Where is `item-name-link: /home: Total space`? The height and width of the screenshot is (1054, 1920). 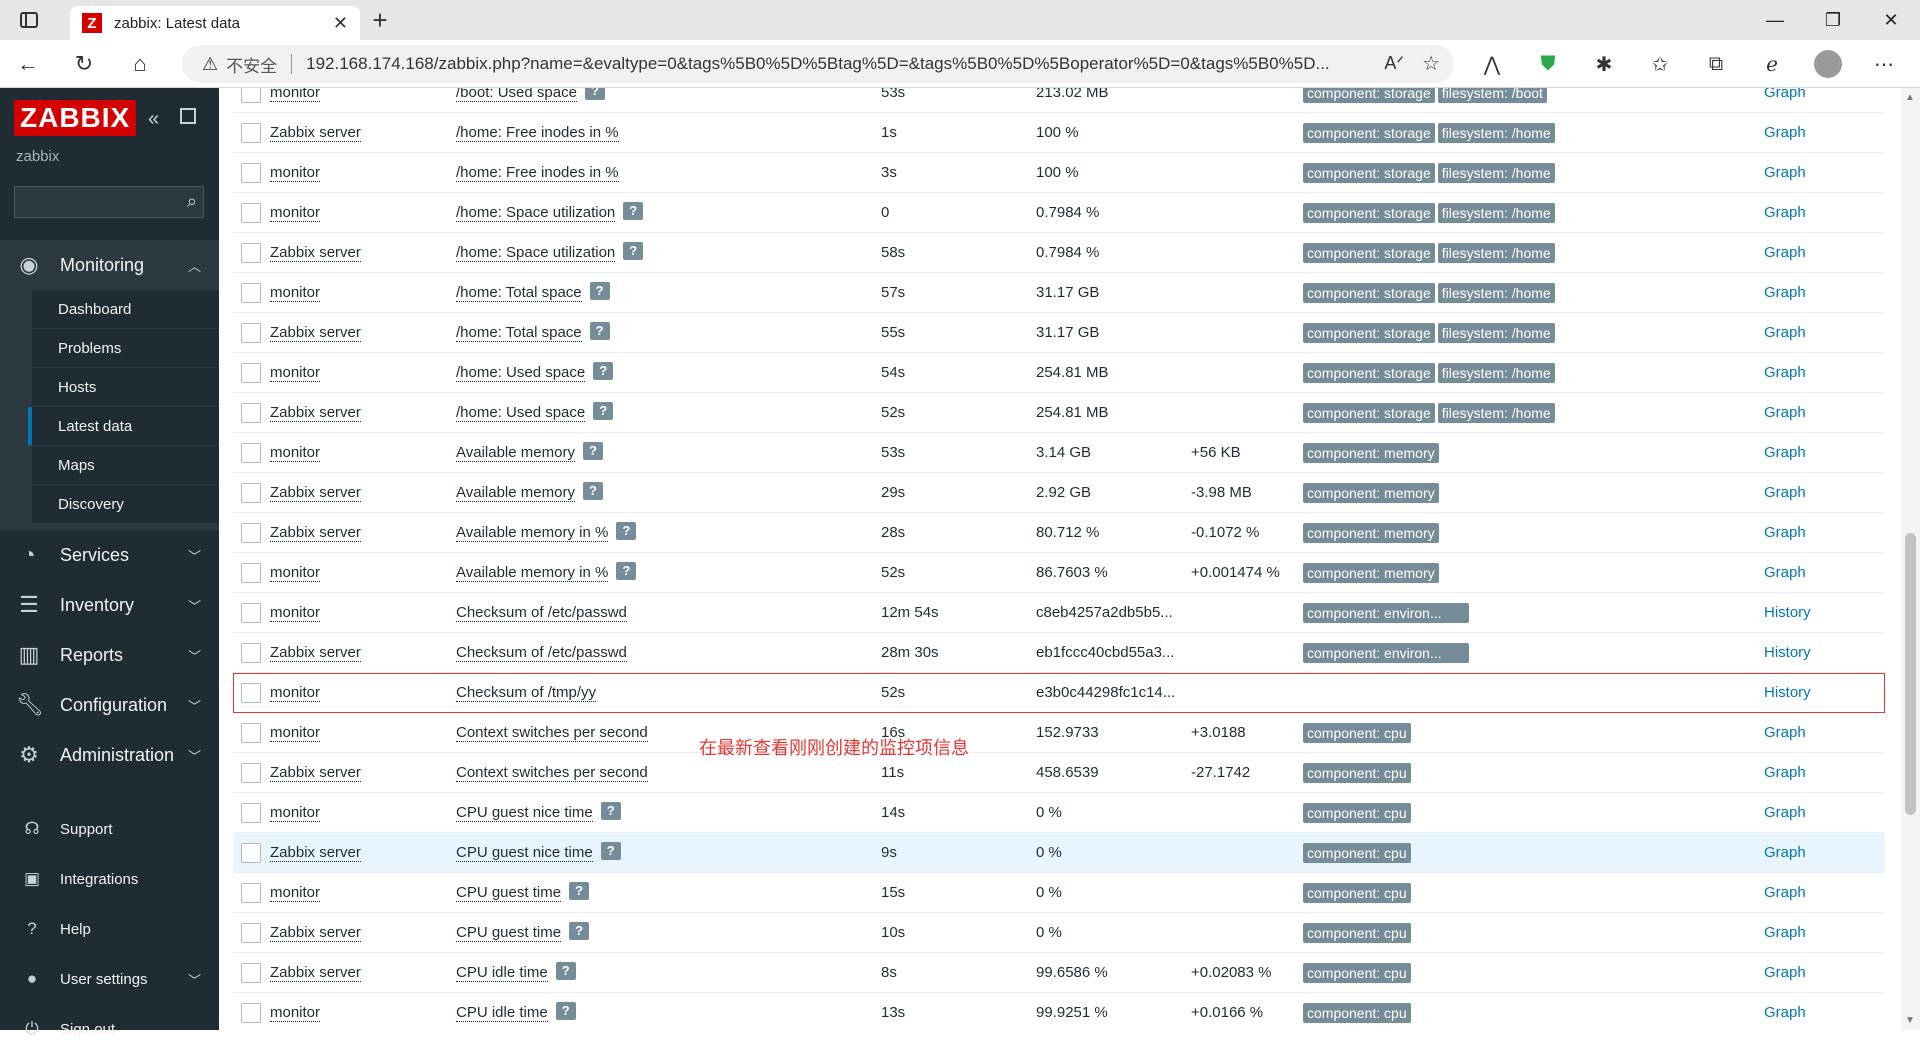
item-name-link: /home: Total space is located at coordinates (519, 333).